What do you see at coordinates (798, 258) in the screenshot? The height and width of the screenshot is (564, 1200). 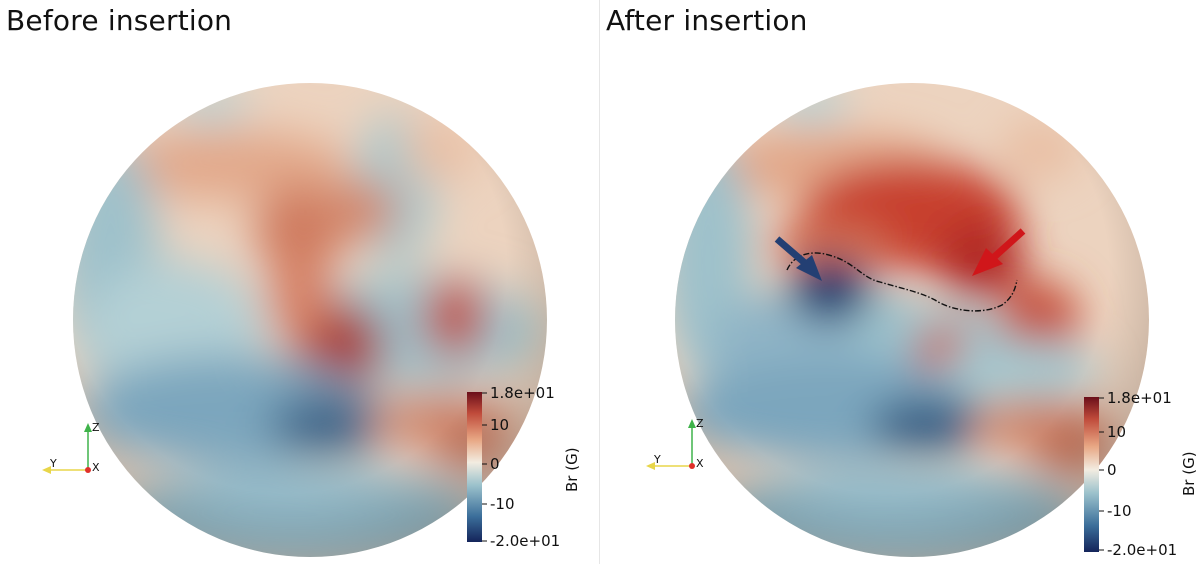 I see `negative-polarity-arrow-icon` at bounding box center [798, 258].